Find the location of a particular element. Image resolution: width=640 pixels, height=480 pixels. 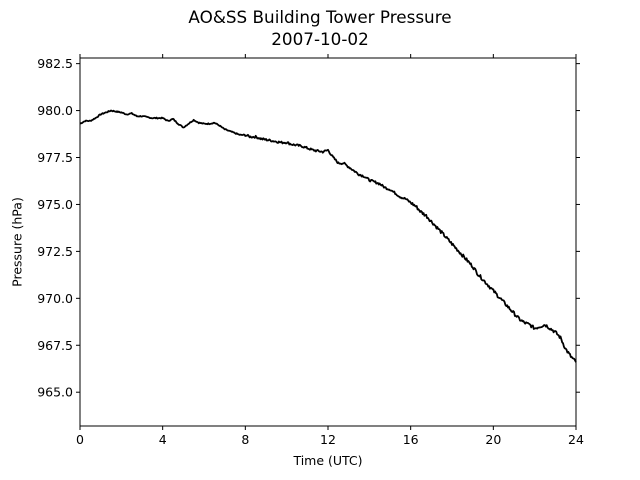

x-tick-label: 8 is located at coordinates (245, 439).